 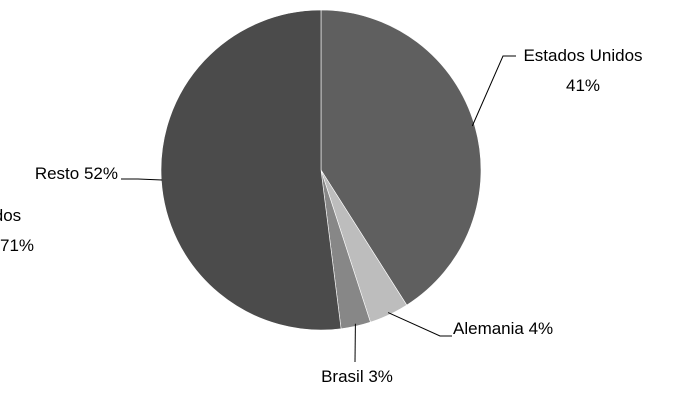 I want to click on label-brasil: Brasil 3%, so click(x=357, y=376).